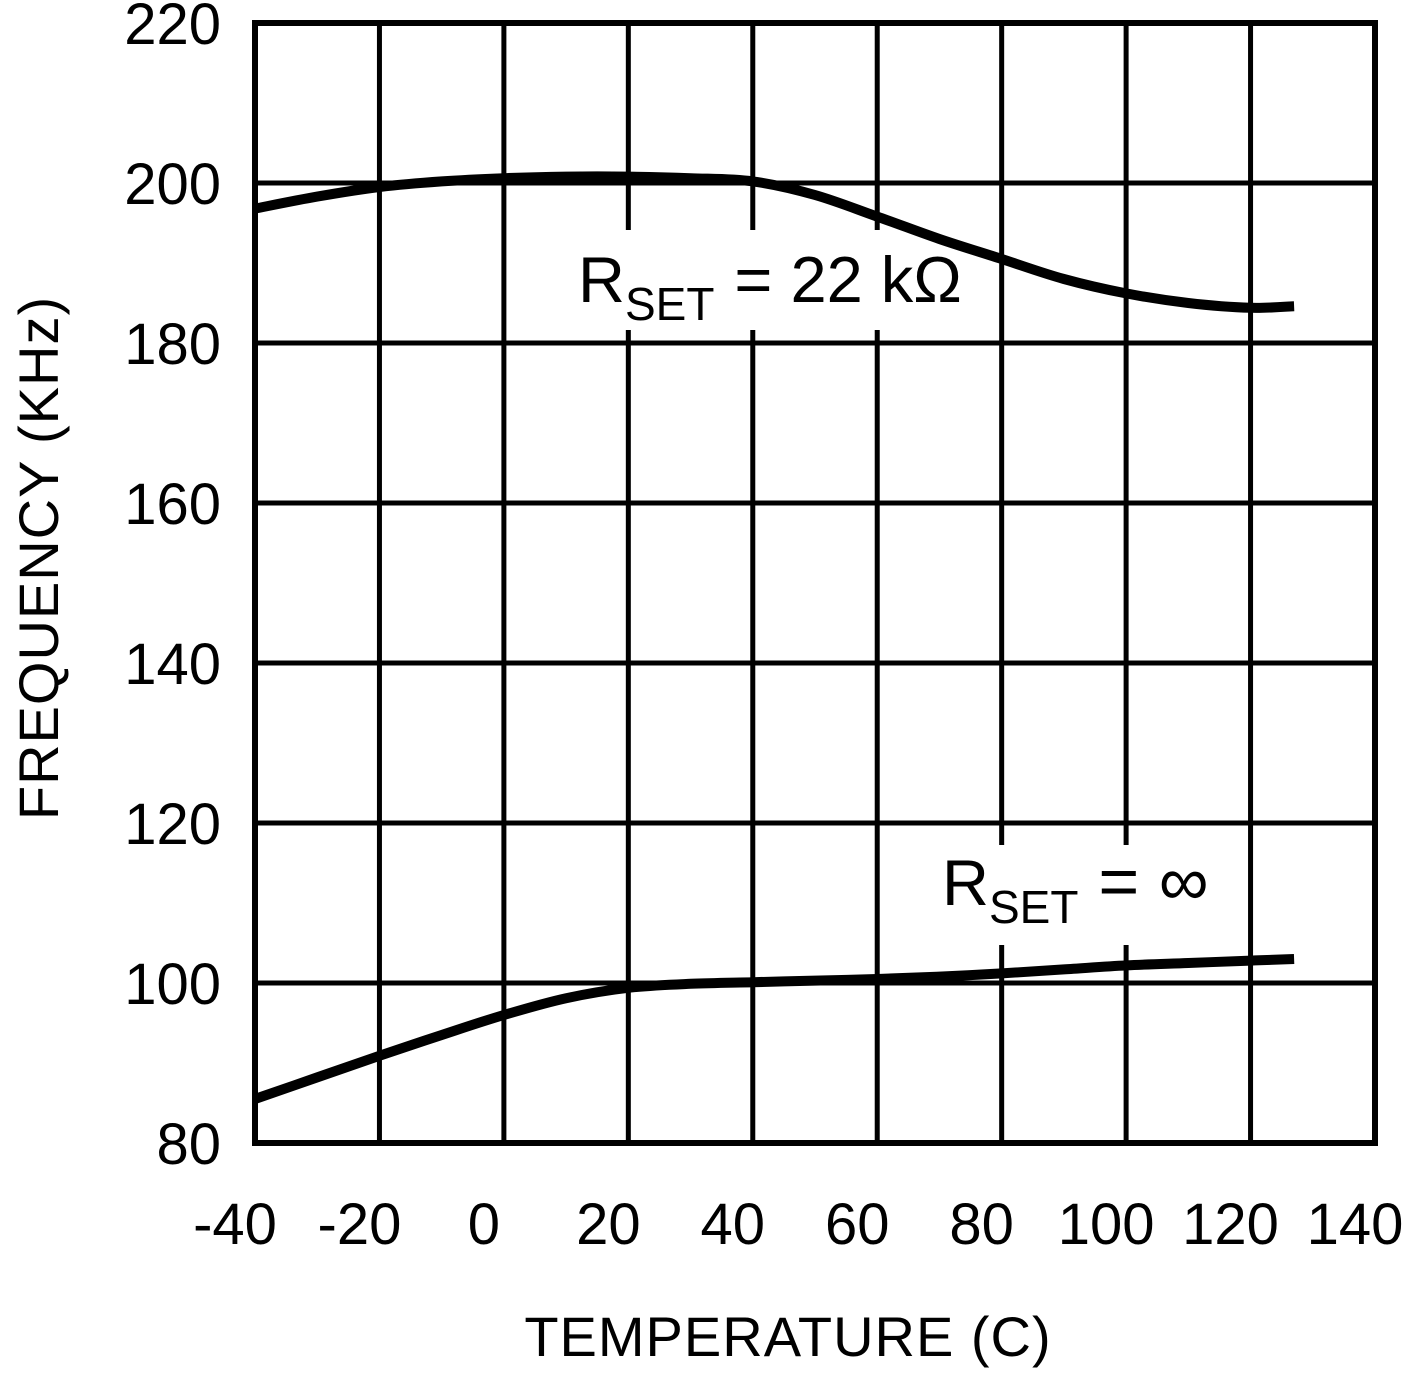 This screenshot has width=1406, height=1374. What do you see at coordinates (770, 286) in the screenshot?
I see `annotation-rset-22k-label: RSET = 22 kΩ` at bounding box center [770, 286].